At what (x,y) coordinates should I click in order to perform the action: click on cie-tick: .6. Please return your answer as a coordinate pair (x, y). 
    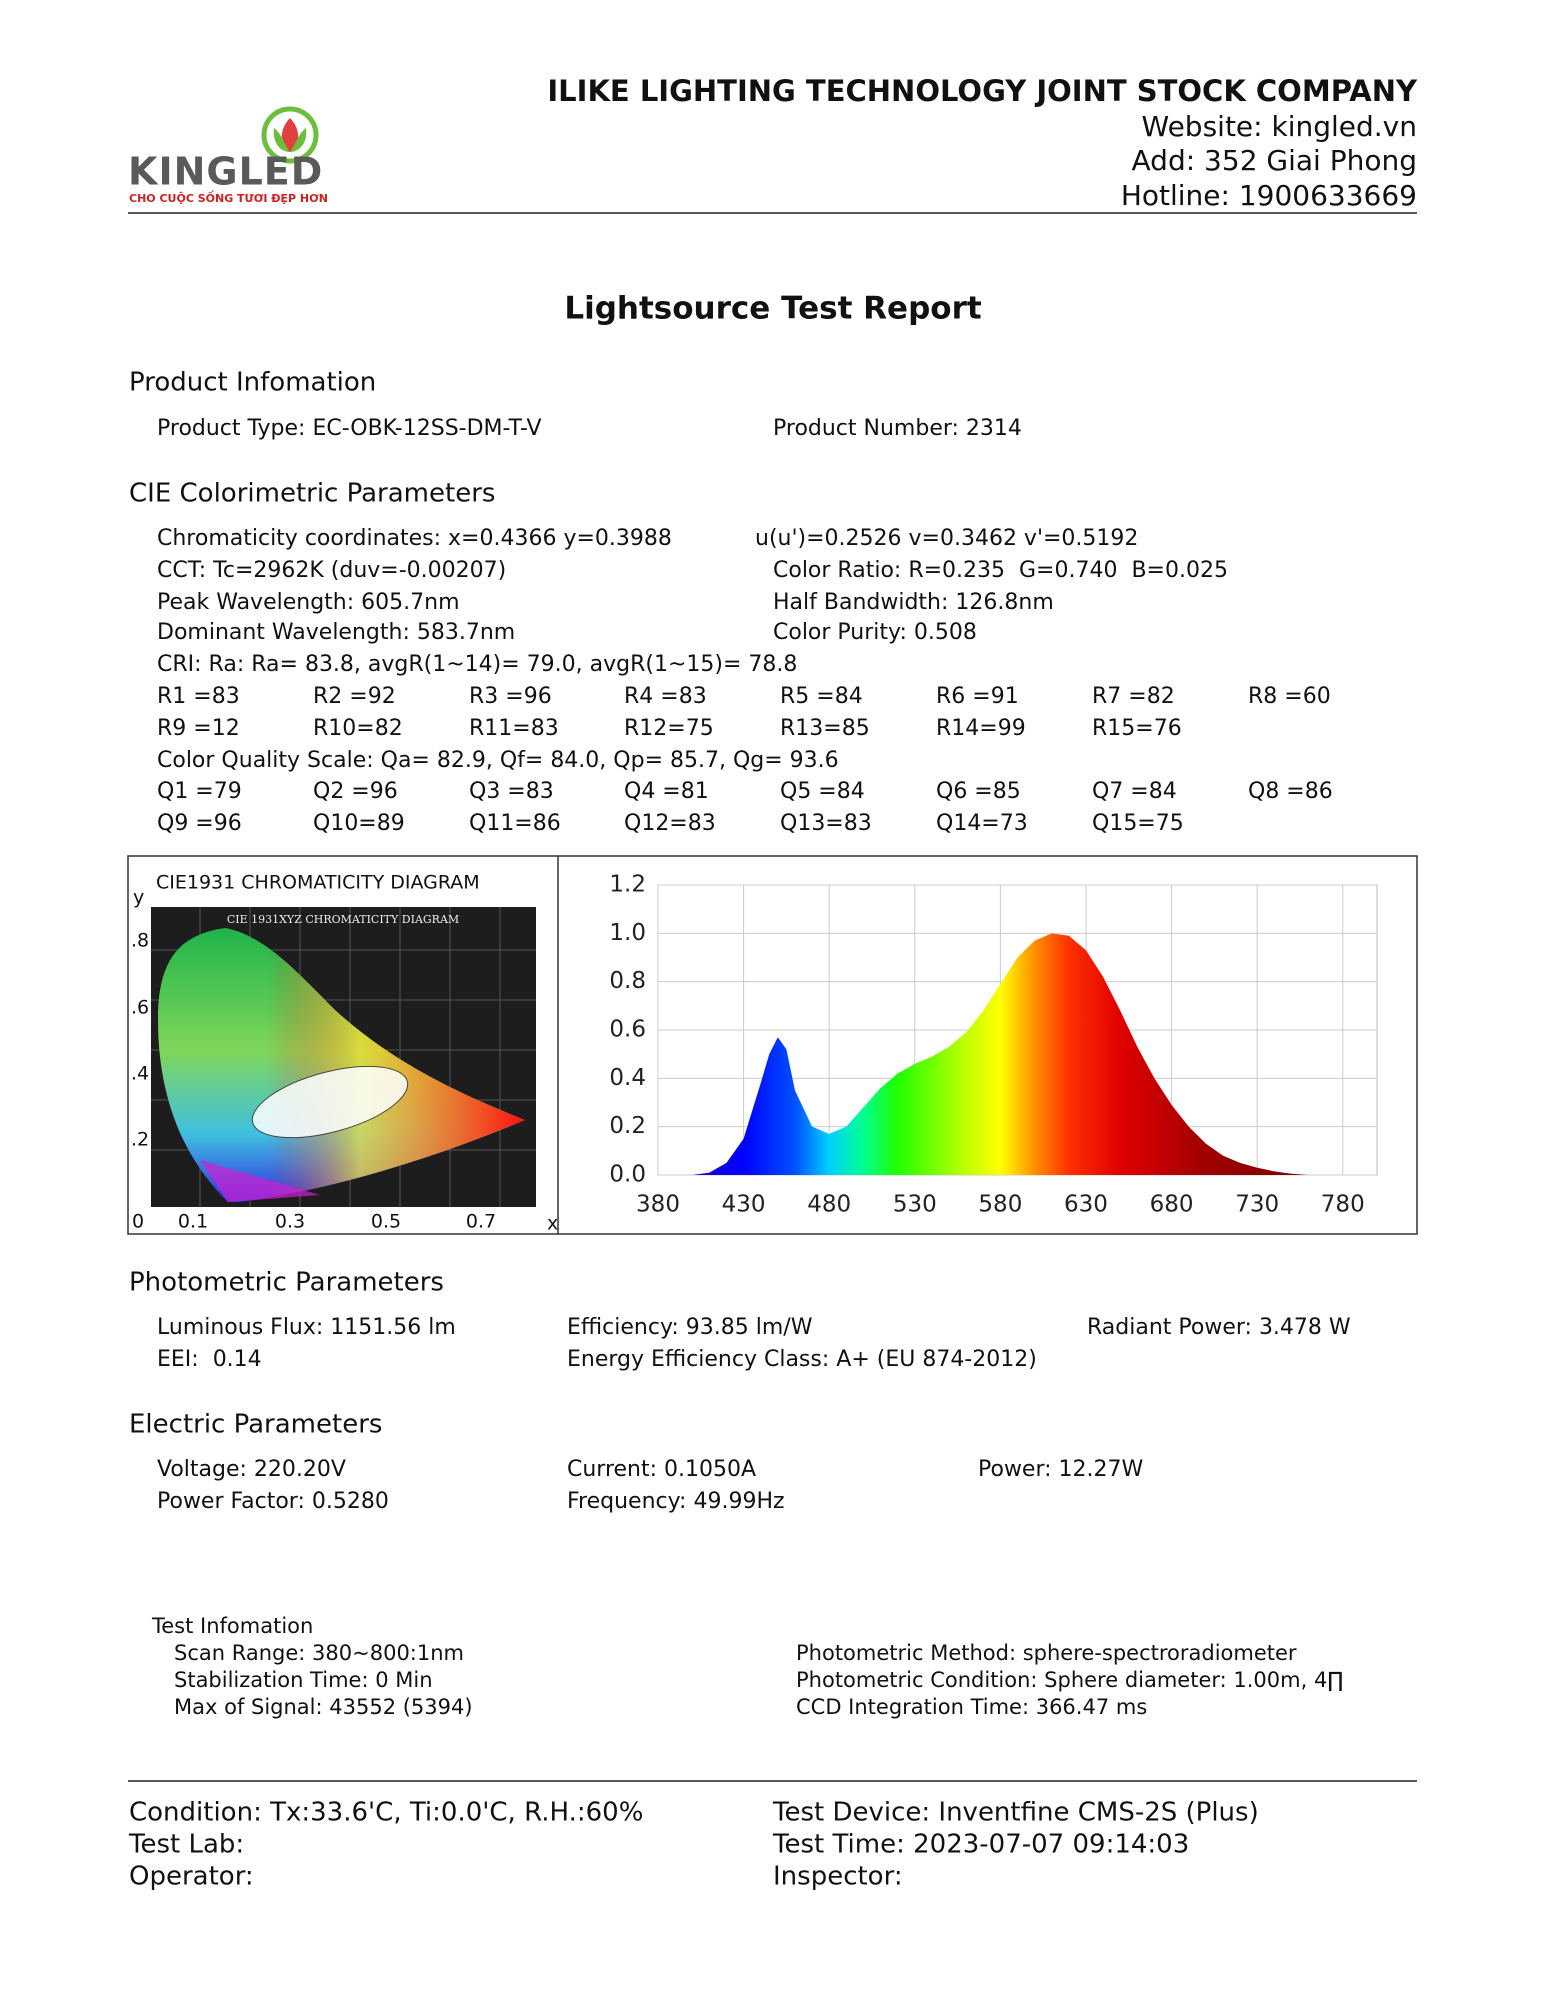
    Looking at the image, I should click on (140, 1008).